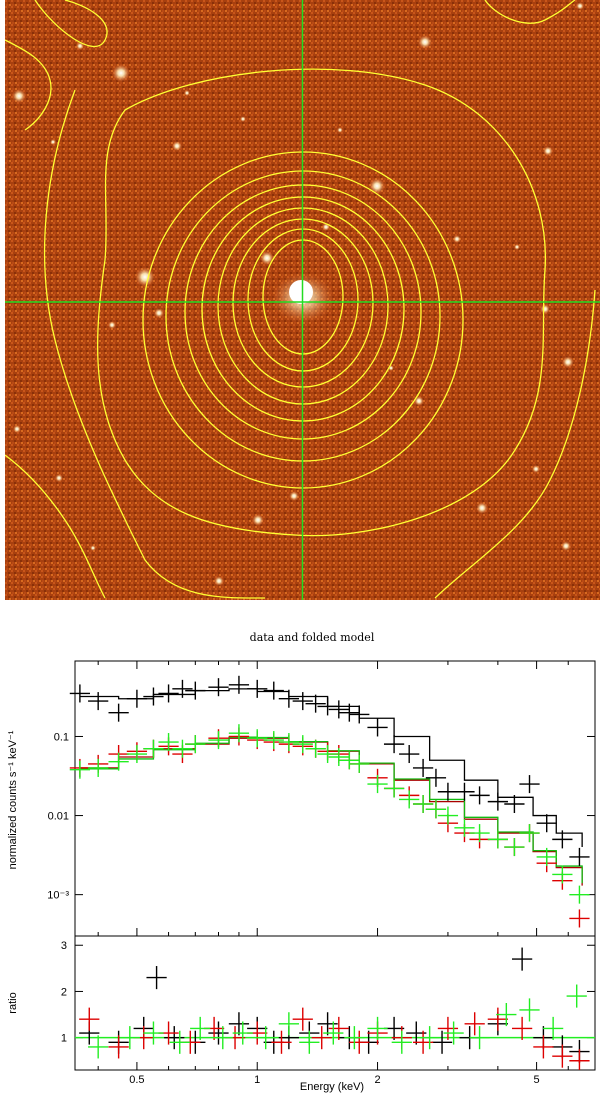 The height and width of the screenshot is (1096, 600). What do you see at coordinates (312, 637) in the screenshot?
I see `chart-title: data and folded model` at bounding box center [312, 637].